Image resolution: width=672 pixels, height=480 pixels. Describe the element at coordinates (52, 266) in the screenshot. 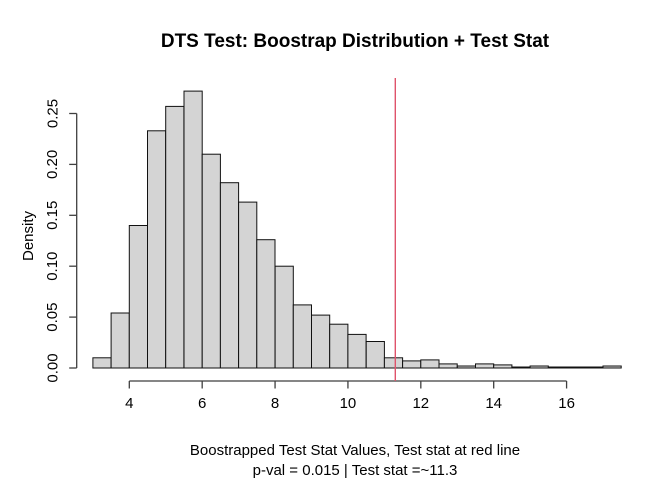

I see `y-tick-label: 0.10` at that location.